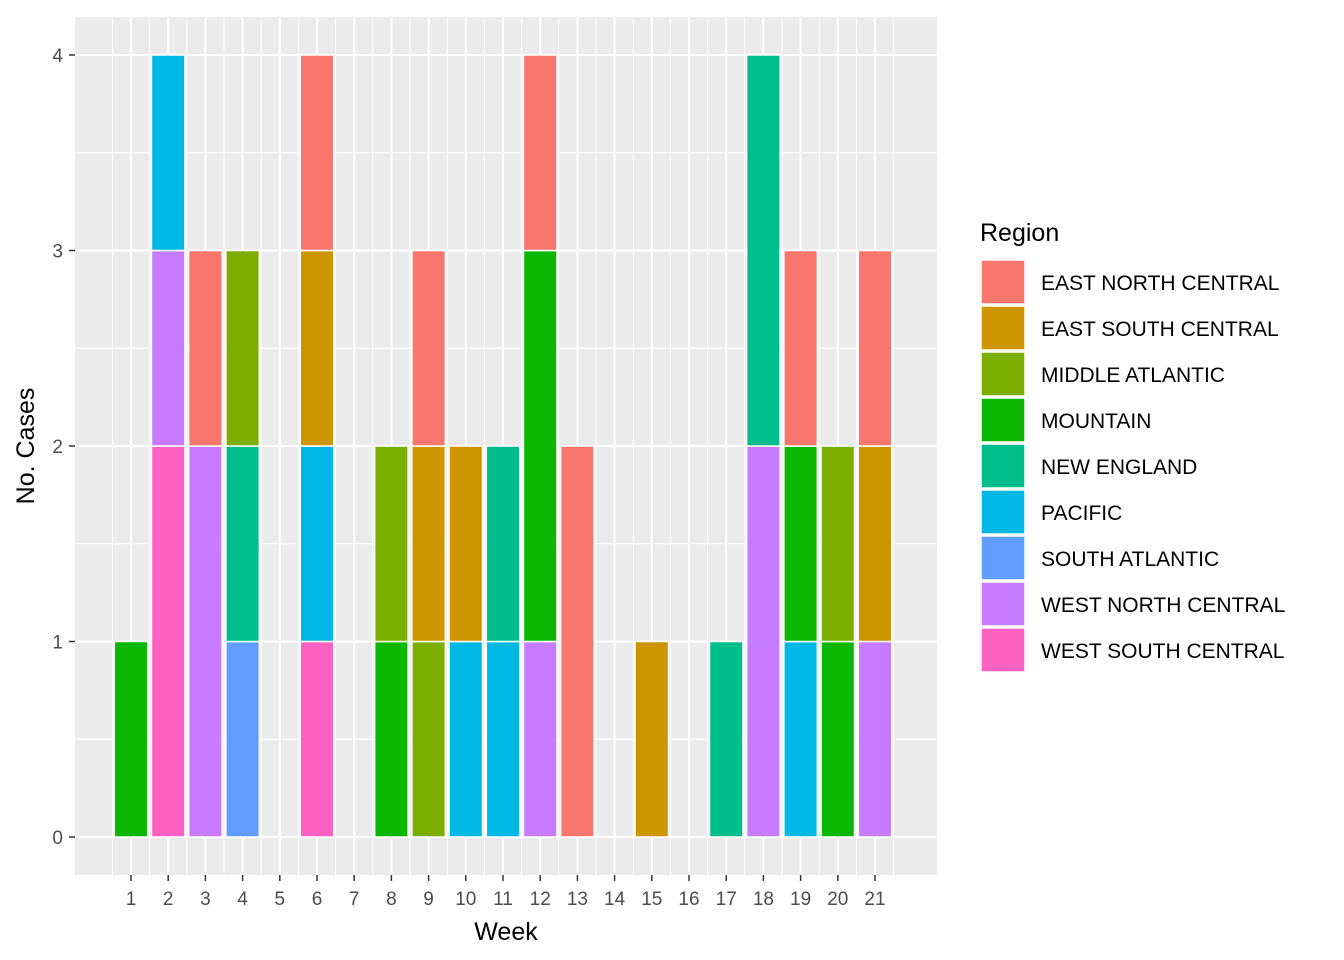 The height and width of the screenshot is (960, 1344). Describe the element at coordinates (577, 899) in the screenshot. I see `x-tick-label: 13` at that location.